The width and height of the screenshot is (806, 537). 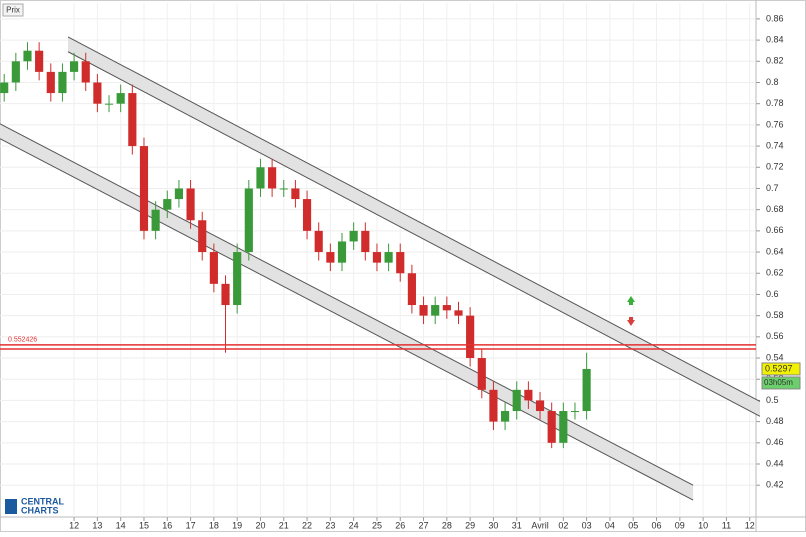 What do you see at coordinates (563, 525) in the screenshot?
I see `x-tick-label: 02` at bounding box center [563, 525].